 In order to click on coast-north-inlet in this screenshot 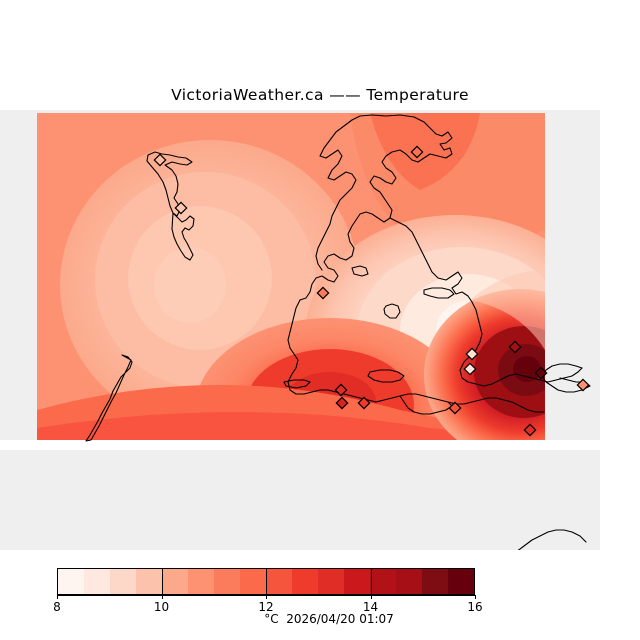, I will do `click(336, 195)`.